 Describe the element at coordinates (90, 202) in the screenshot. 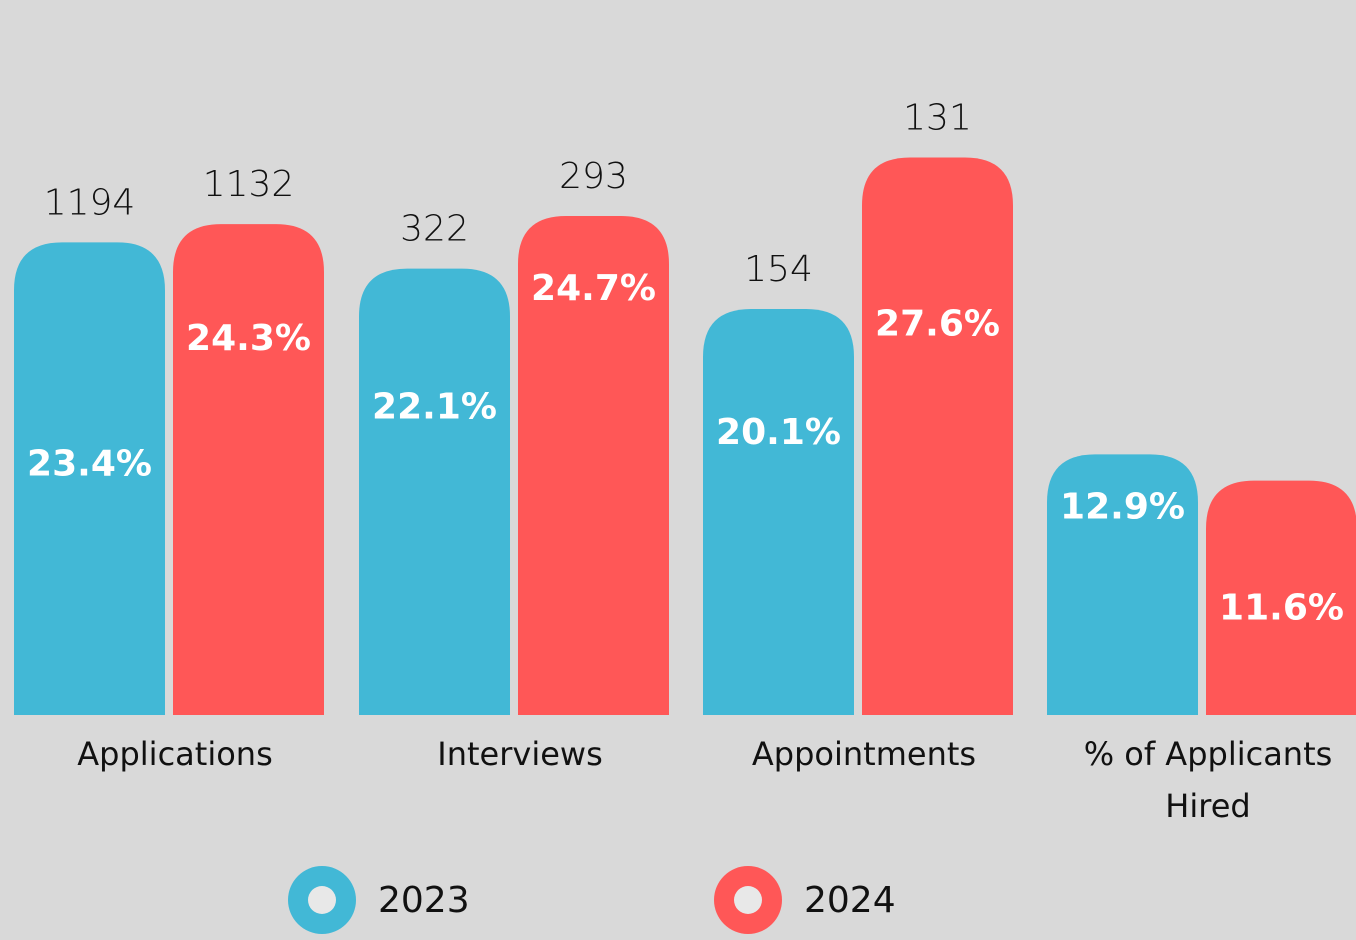

I see `count-label: 1194` at that location.